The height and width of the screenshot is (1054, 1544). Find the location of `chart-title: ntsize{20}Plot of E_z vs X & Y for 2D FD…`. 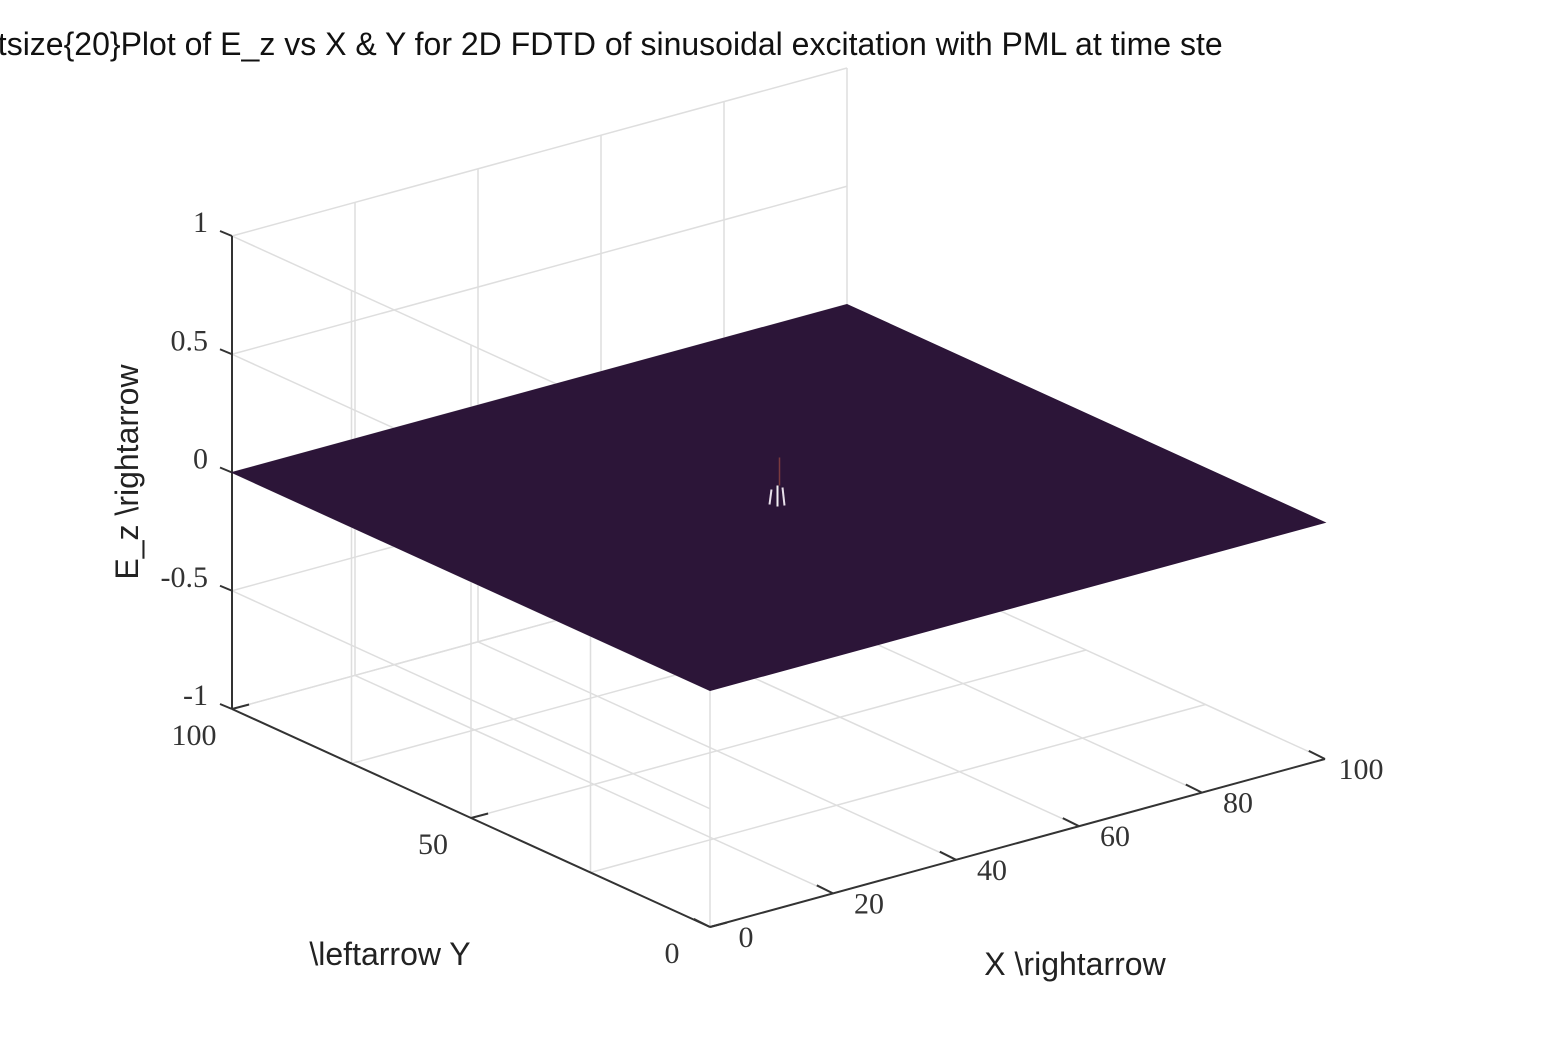

chart-title: ntsize{20}Plot of E_z vs X & Y for 2D FD… is located at coordinates (611, 44).